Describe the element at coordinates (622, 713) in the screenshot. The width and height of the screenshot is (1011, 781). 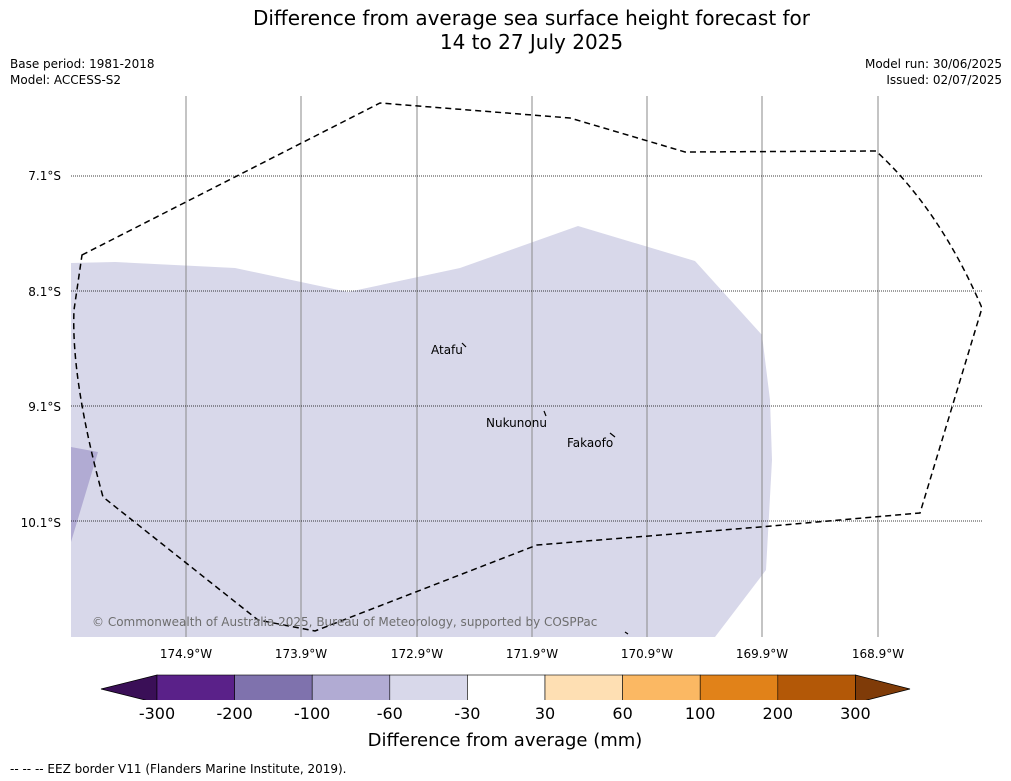
I see `colorbar-tick-label: 60` at that location.